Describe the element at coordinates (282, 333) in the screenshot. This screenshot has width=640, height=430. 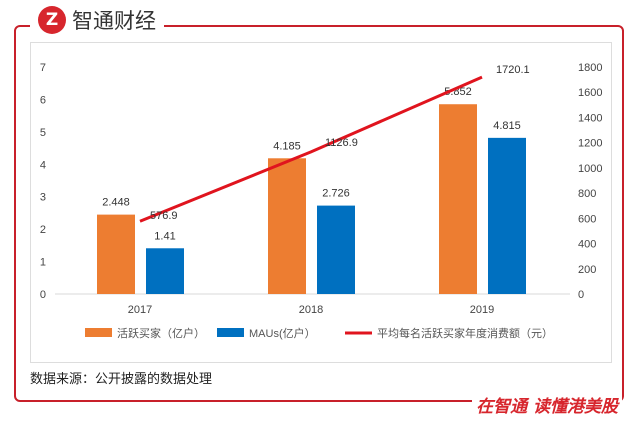
I see `legend-label: MAUs(亿户）` at that location.